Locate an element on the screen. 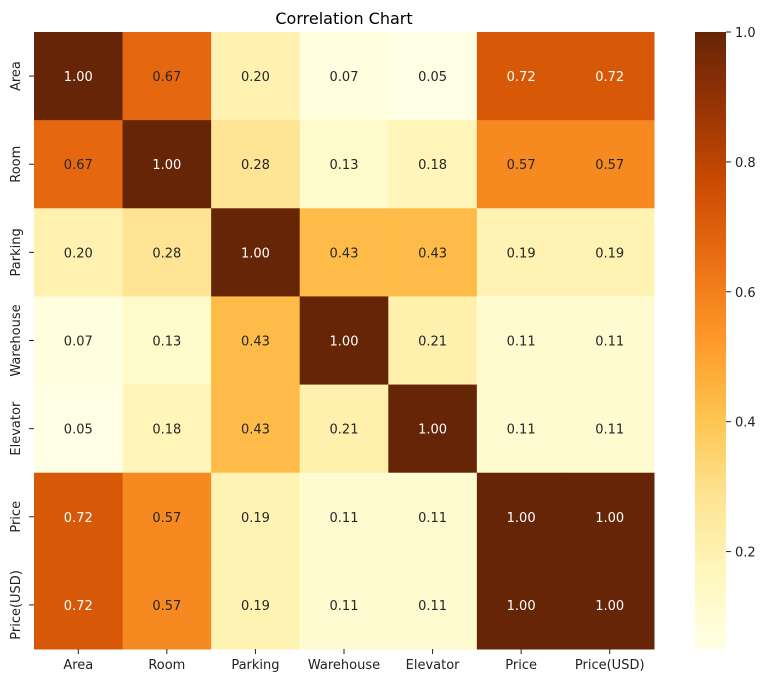  row-tick-label: Price(USD) is located at coordinates (16, 605).